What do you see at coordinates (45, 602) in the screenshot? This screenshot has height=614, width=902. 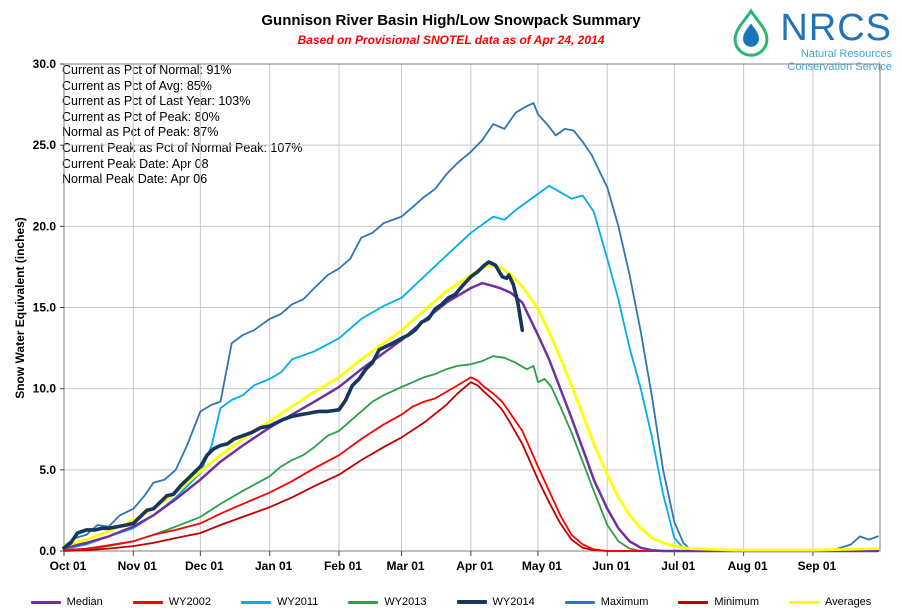 I see `legend-swatch-median` at bounding box center [45, 602].